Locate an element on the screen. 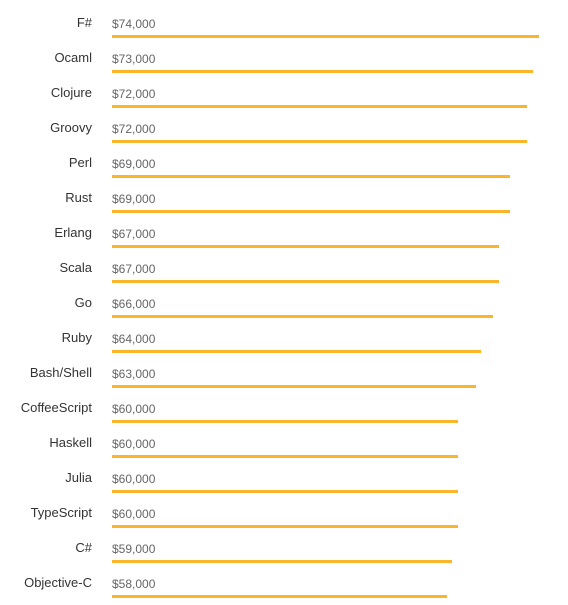  category-label: Ruby is located at coordinates (76, 337).